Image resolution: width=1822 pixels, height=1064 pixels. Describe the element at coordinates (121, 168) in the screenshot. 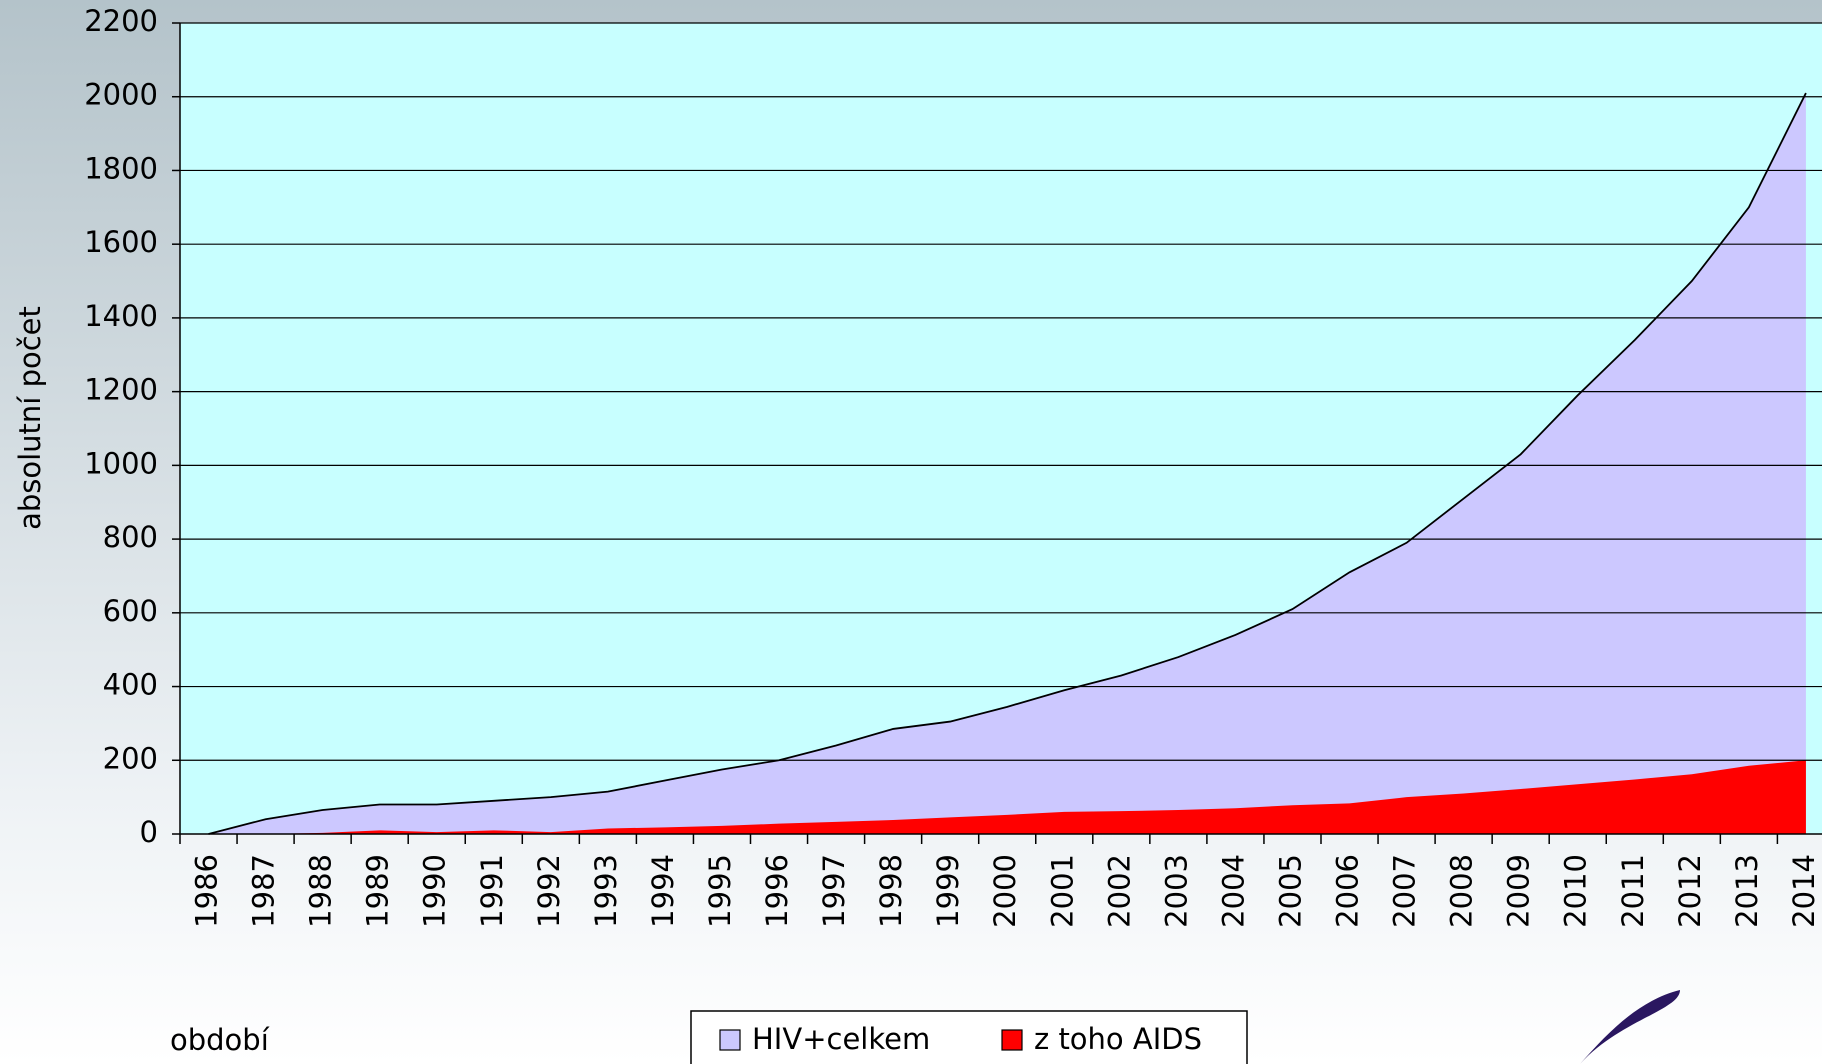

I see `y-tick-label: 1800` at that location.